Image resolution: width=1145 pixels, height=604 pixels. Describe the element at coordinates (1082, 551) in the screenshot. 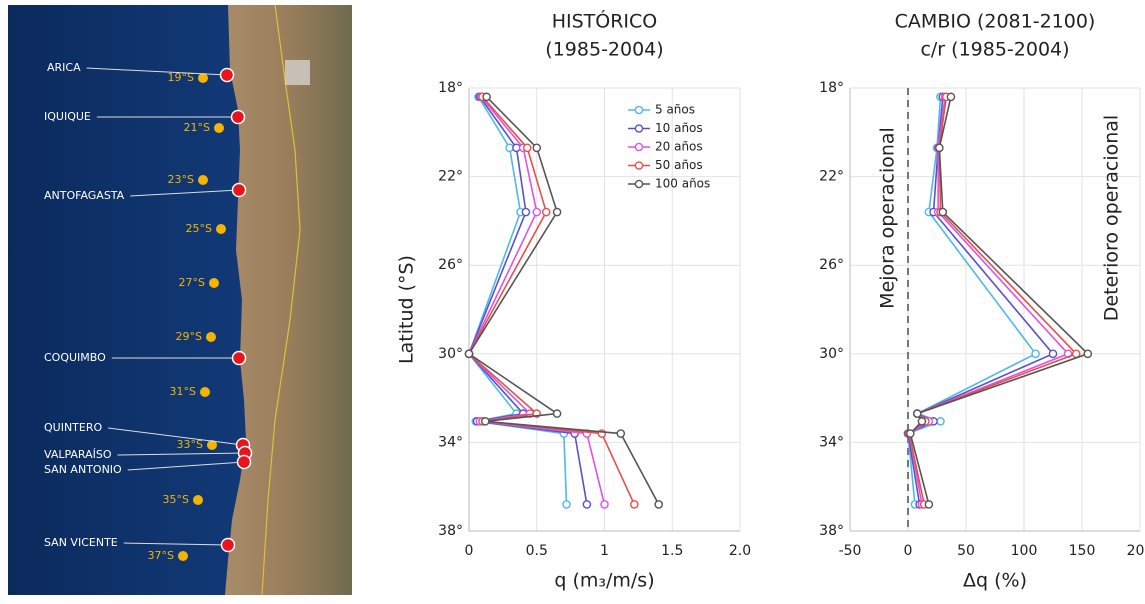

I see `x-tick-label: 150` at that location.